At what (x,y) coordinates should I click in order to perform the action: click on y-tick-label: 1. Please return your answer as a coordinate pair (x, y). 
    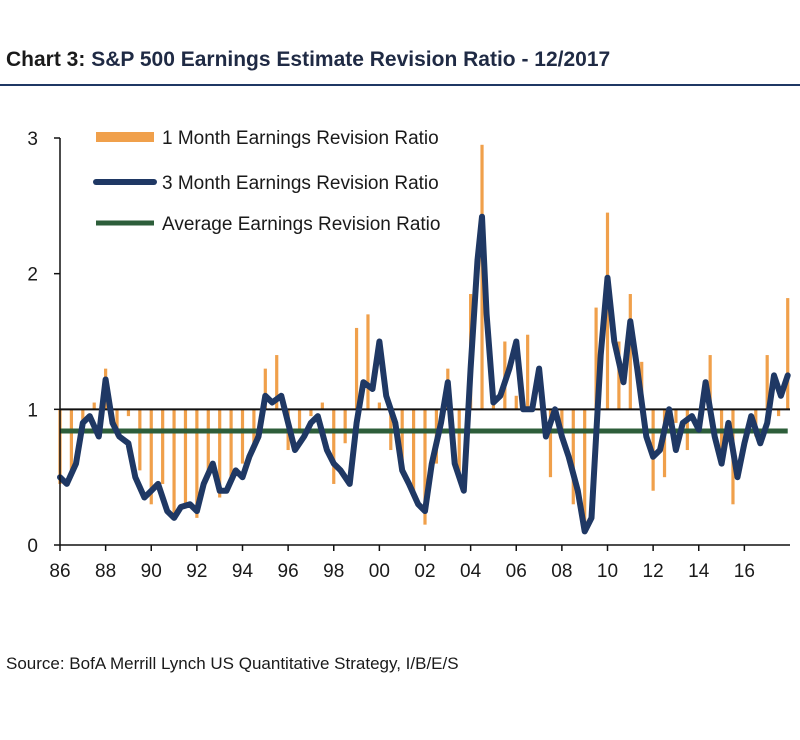
    Looking at the image, I should click on (32, 410).